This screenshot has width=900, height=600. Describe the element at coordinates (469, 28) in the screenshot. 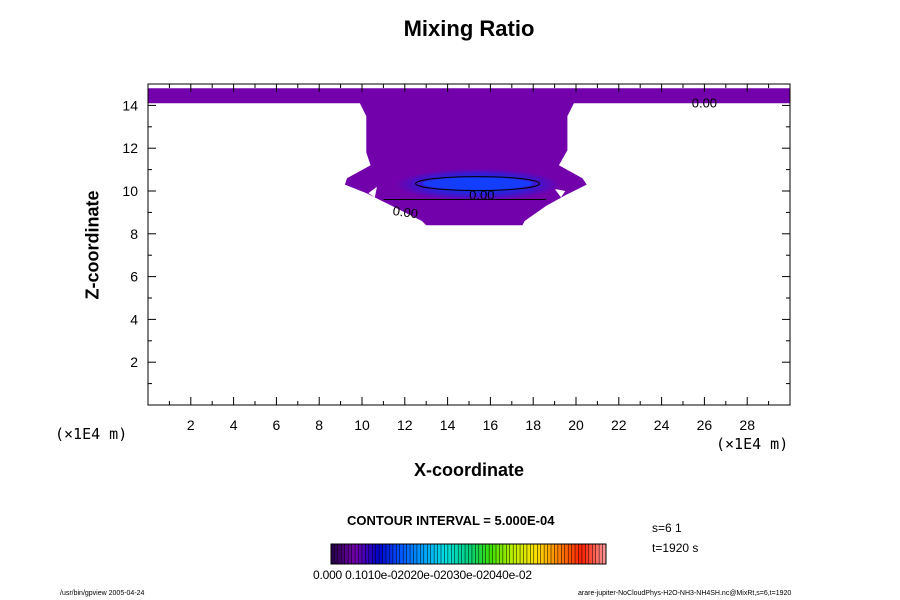

I see `chart-title: Mixing Ratio` at that location.